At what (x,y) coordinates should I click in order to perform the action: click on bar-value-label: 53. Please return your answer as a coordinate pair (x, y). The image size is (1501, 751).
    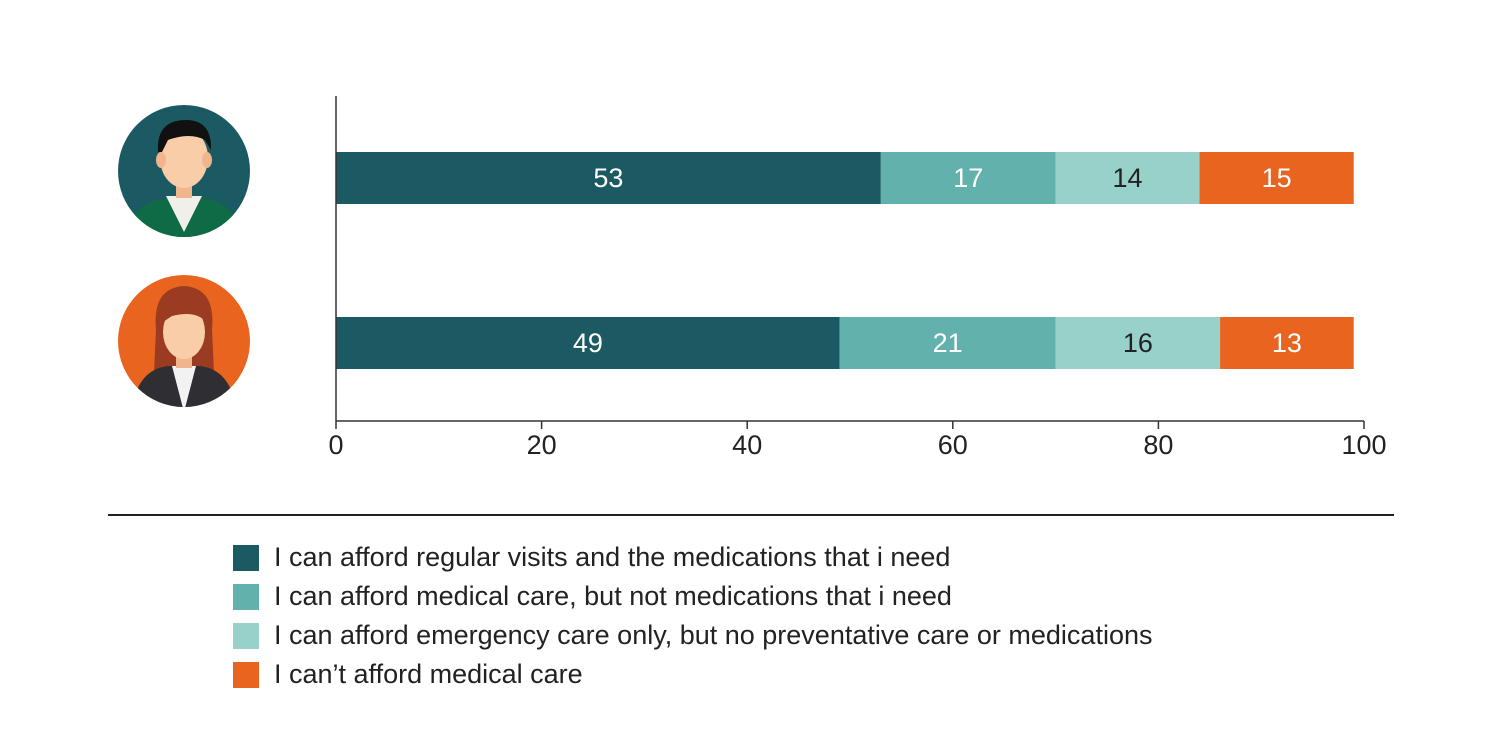
    Looking at the image, I should click on (608, 178).